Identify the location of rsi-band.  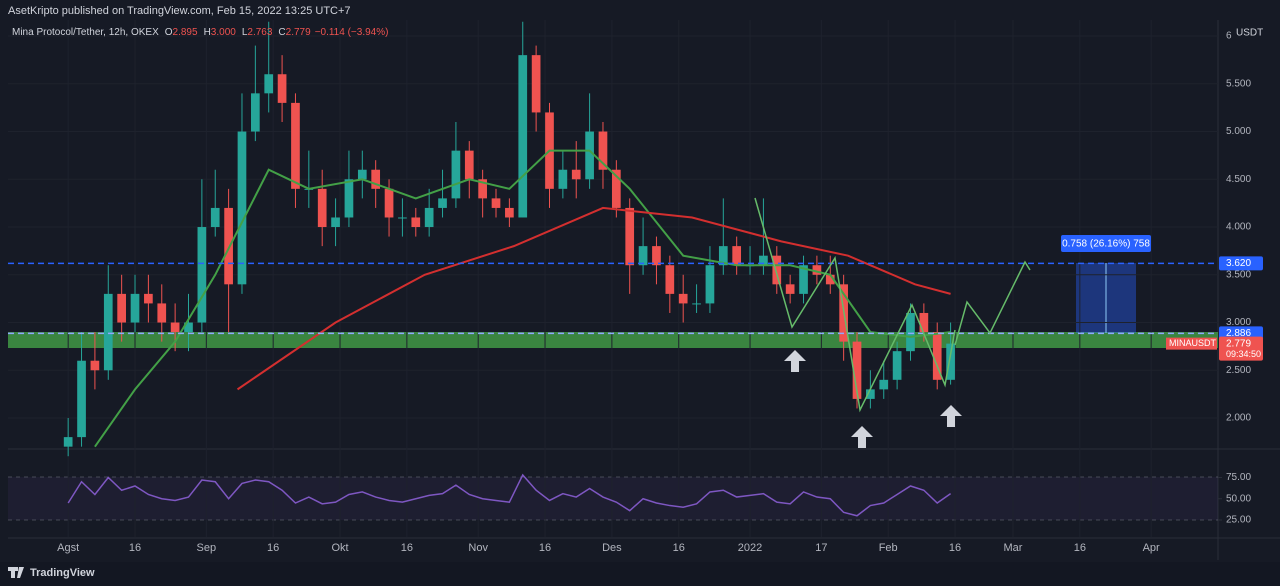
(613, 498).